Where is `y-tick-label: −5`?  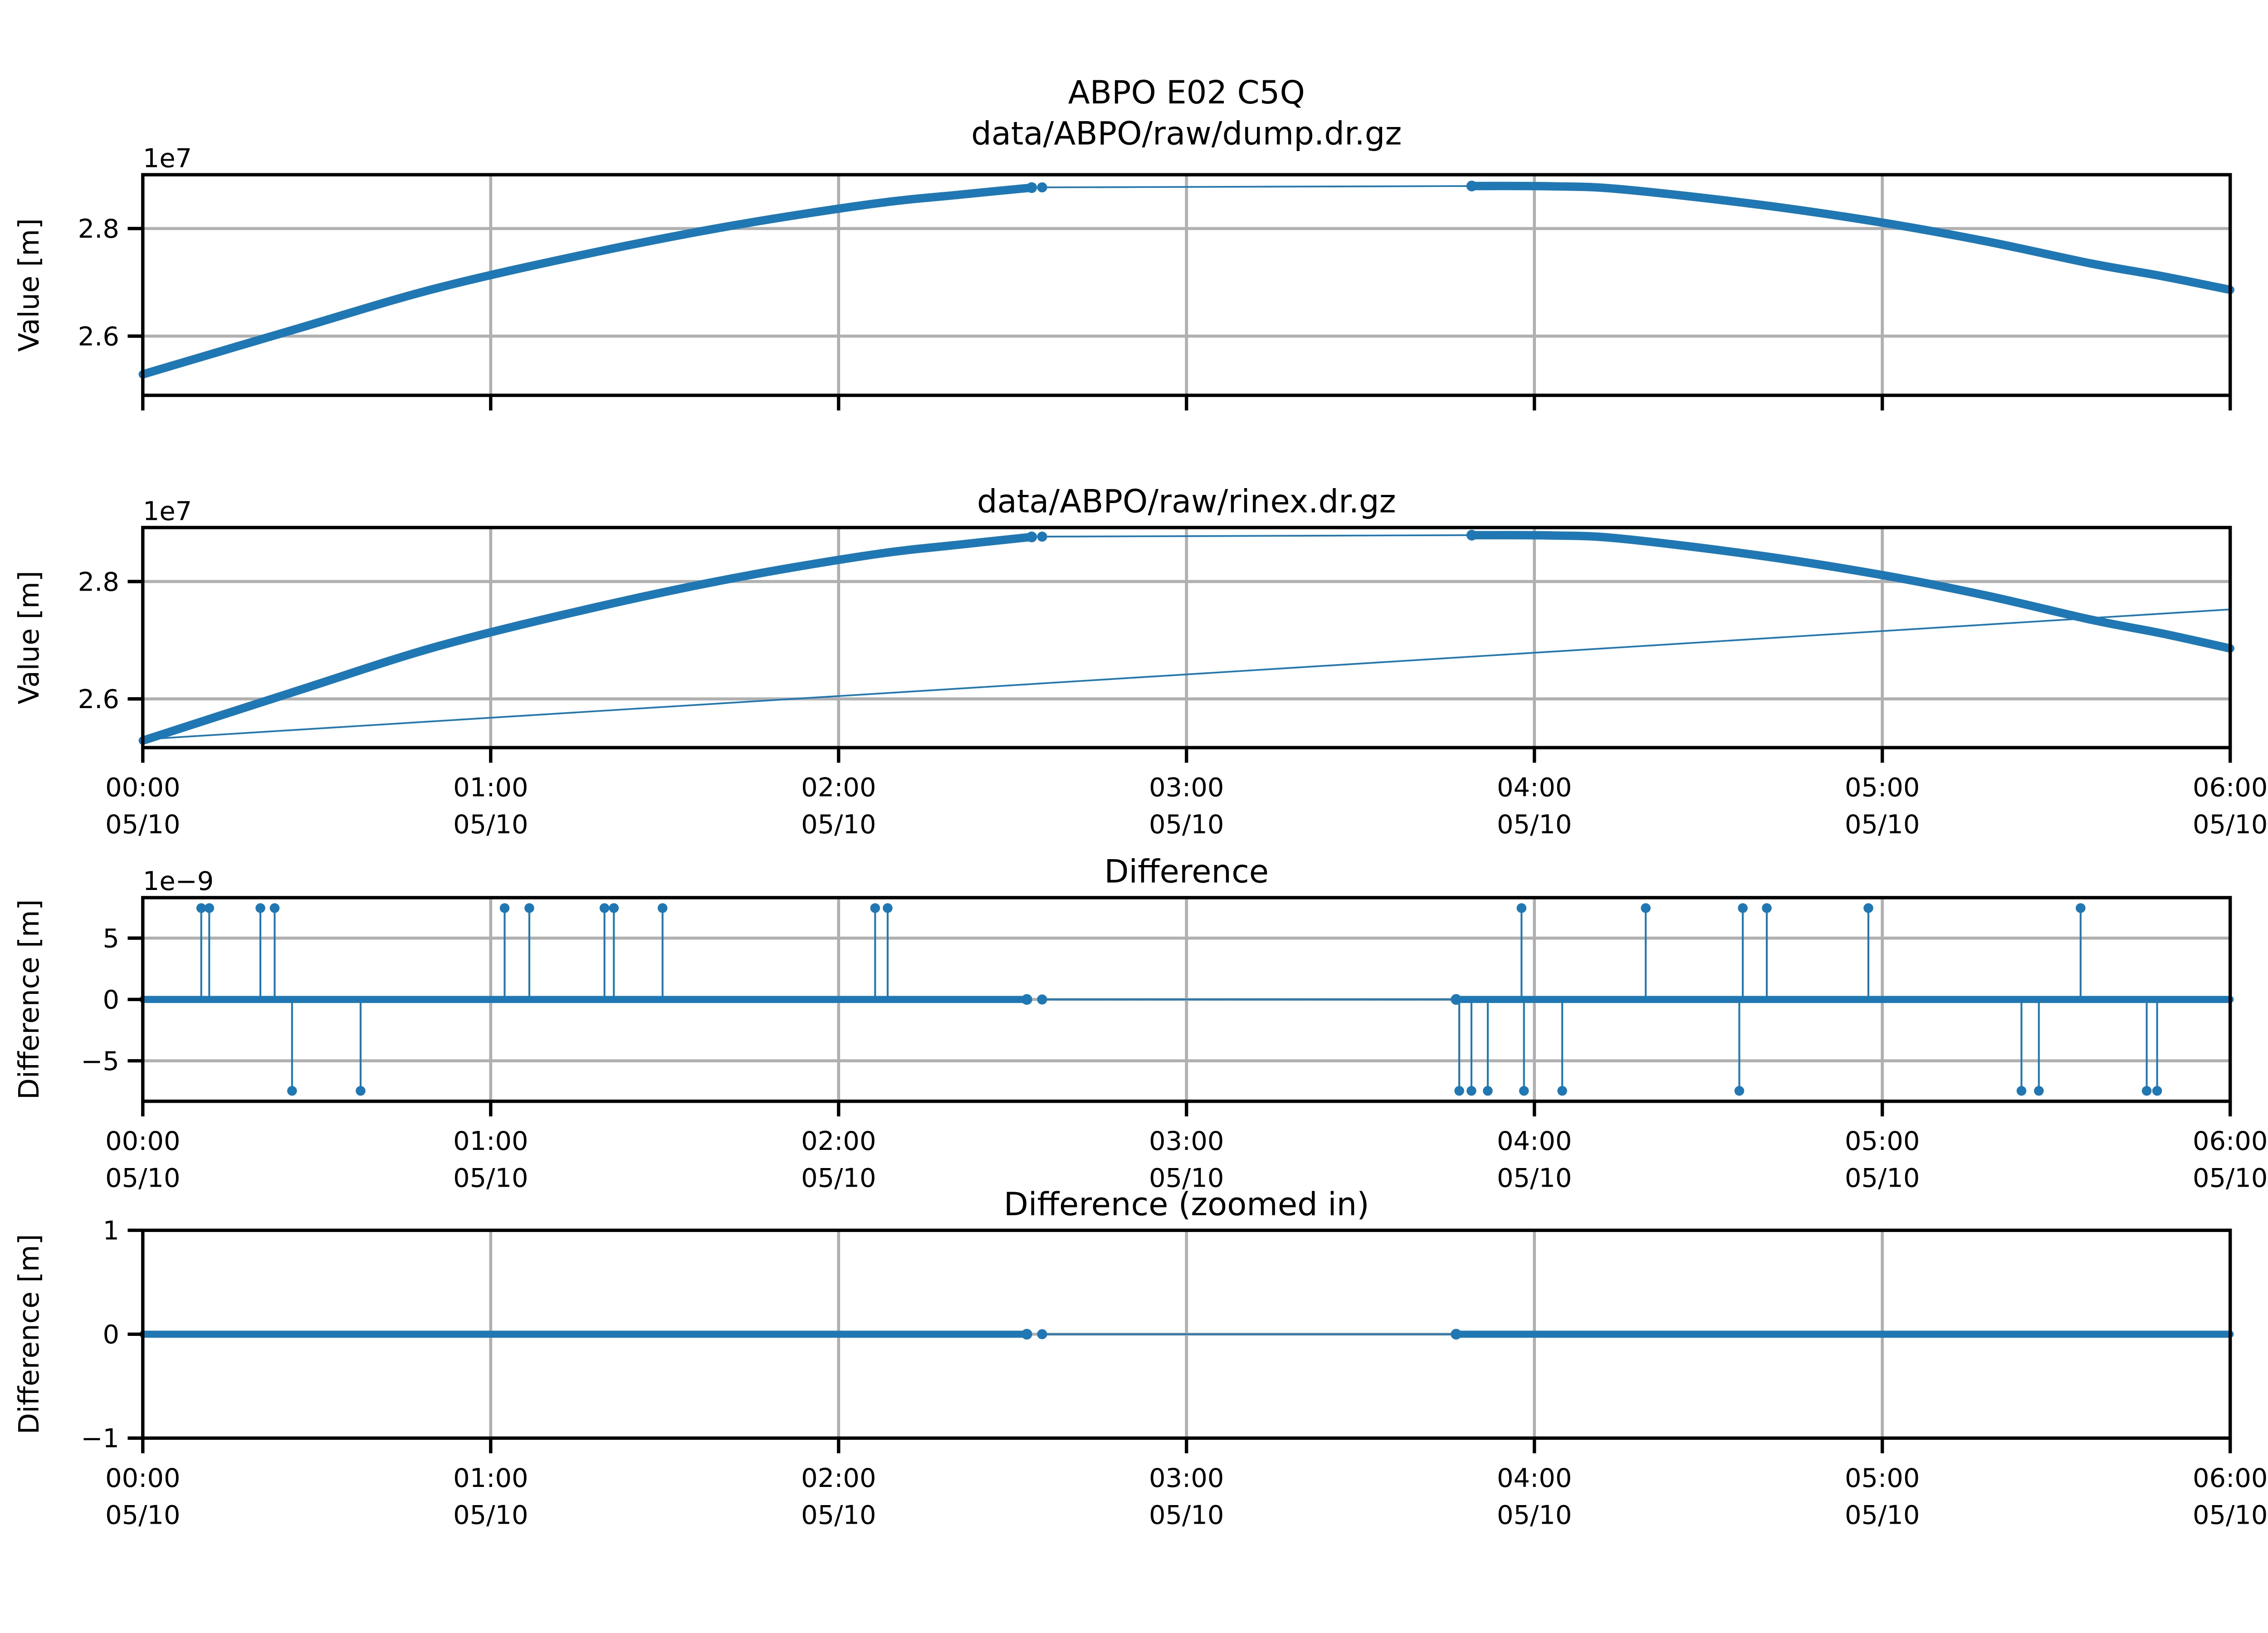 y-tick-label: −5 is located at coordinates (100, 1061).